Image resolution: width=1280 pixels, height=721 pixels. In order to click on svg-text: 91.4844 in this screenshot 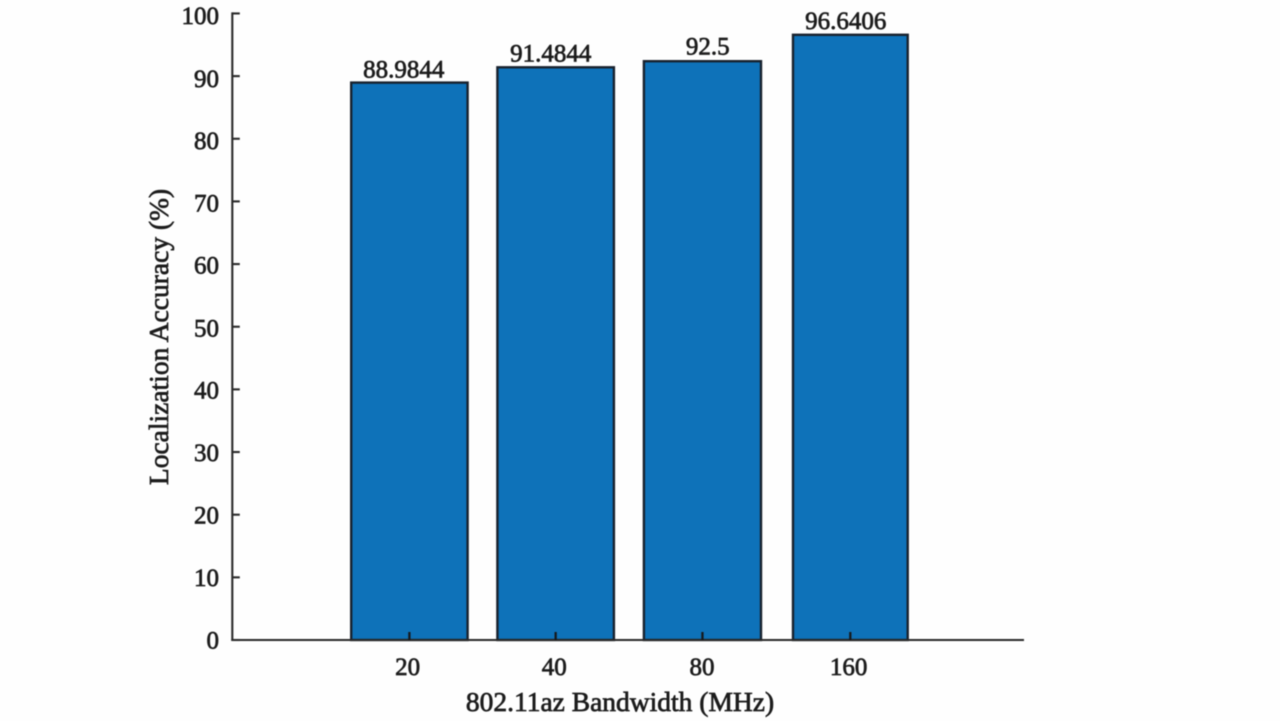, I will do `click(551, 54)`.